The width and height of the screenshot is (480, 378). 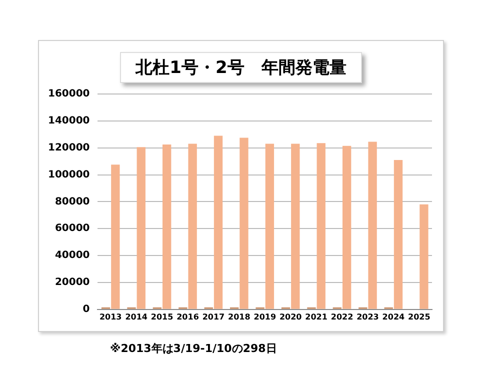 What do you see at coordinates (136, 317) in the screenshot?
I see `x-tick-label: 2014` at bounding box center [136, 317].